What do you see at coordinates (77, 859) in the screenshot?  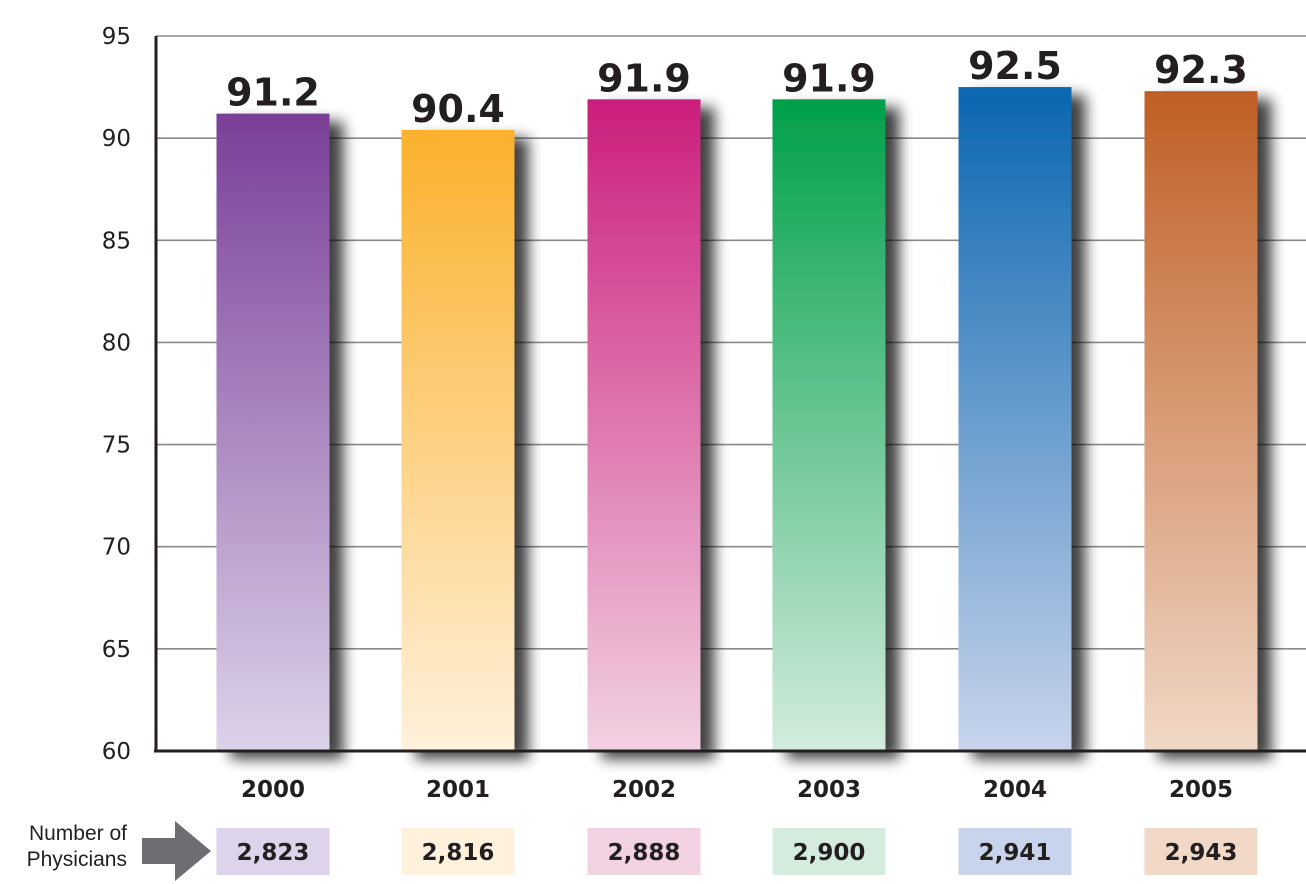 I see `physicians-row-label-line2: Physicians` at bounding box center [77, 859].